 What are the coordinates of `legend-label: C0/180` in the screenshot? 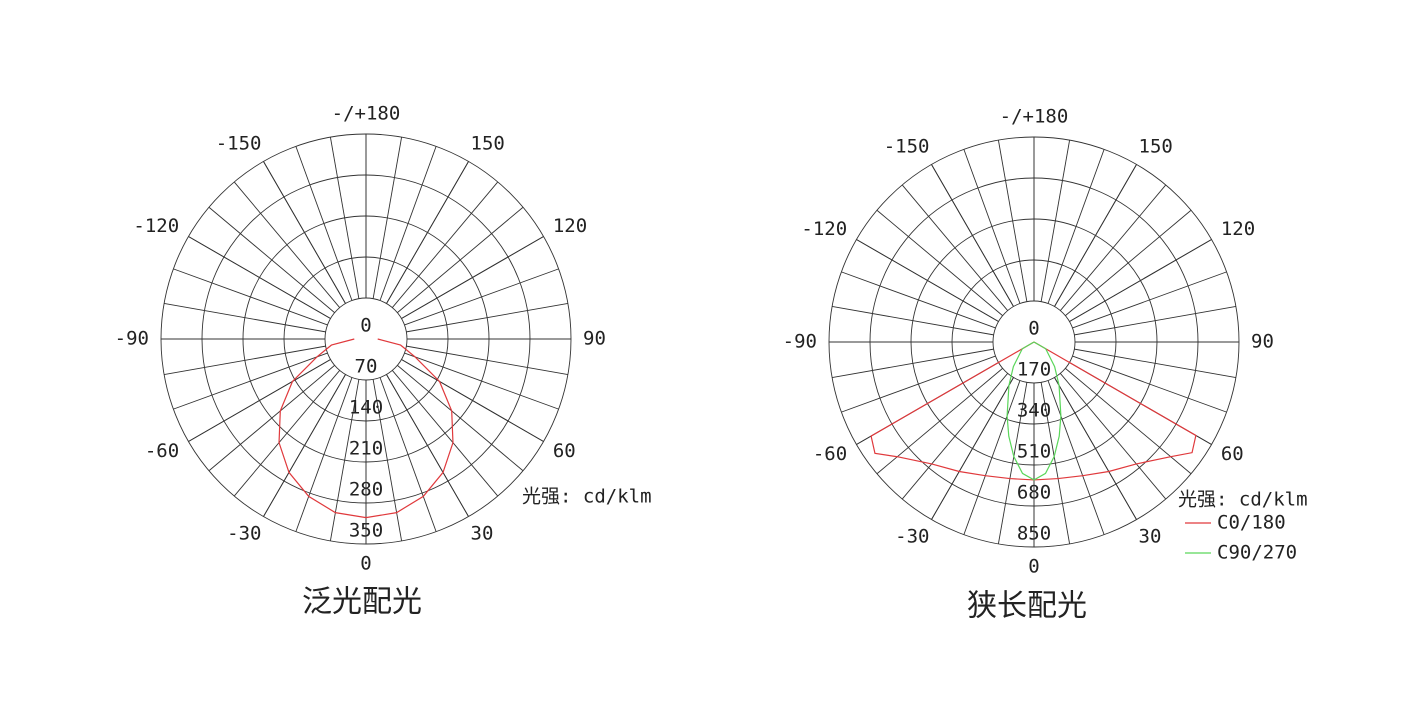 It's located at (1251, 523).